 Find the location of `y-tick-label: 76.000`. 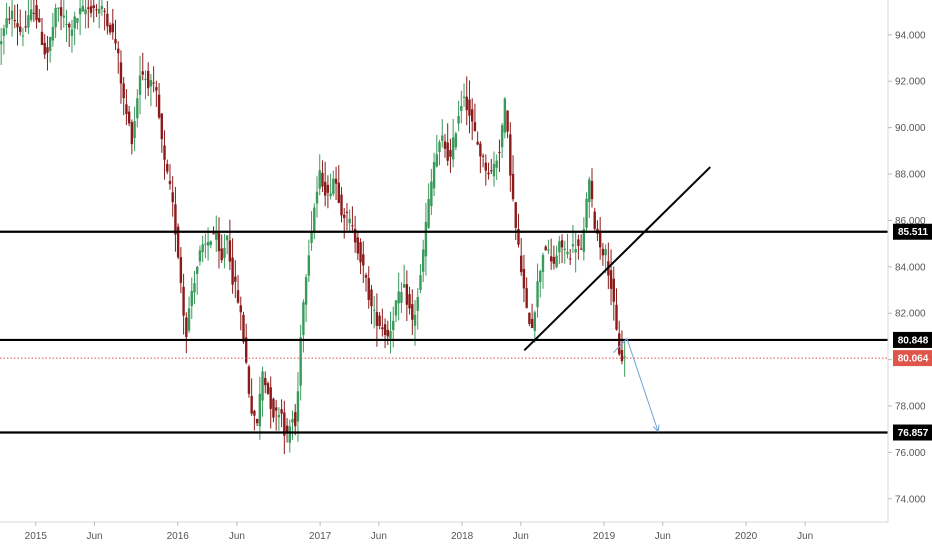

y-tick-label: 76.000 is located at coordinates (910, 453).